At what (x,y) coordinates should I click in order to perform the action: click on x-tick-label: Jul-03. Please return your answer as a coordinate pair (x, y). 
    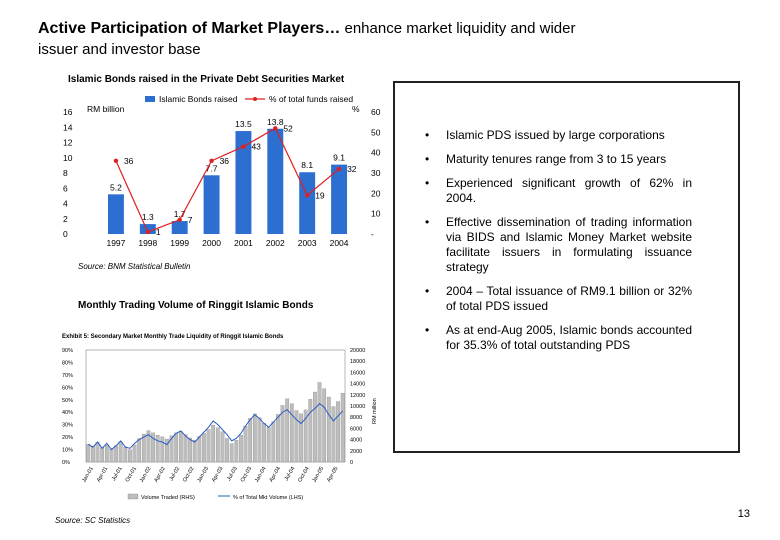
    Looking at the image, I should click on (232, 474).